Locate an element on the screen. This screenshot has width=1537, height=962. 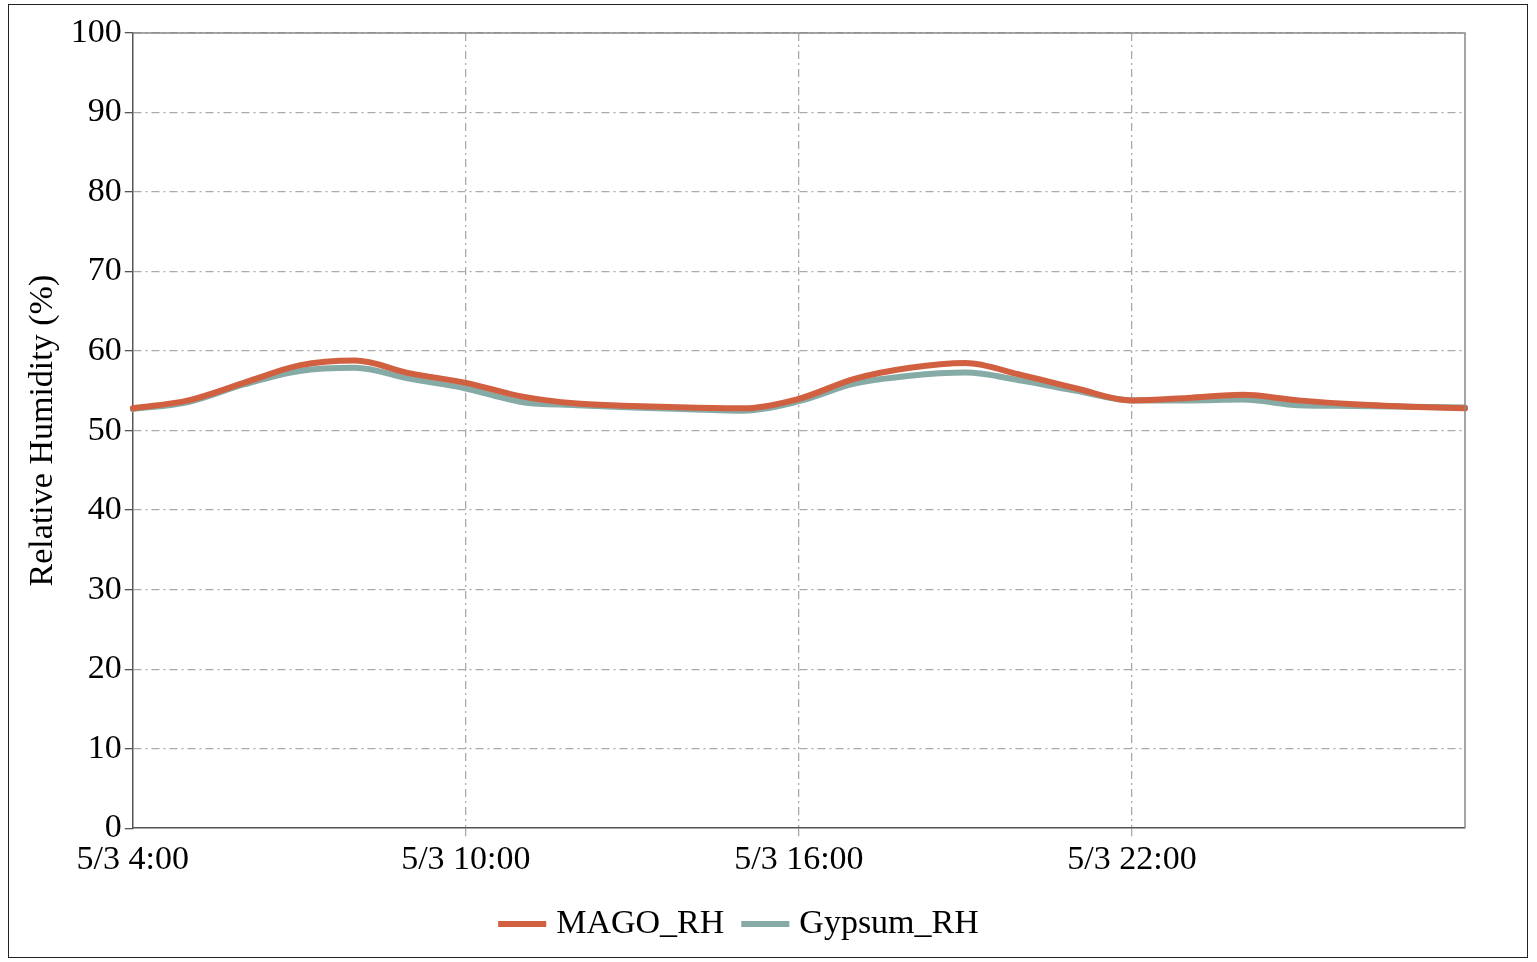
y-tick-label: 80 is located at coordinates (104, 189).